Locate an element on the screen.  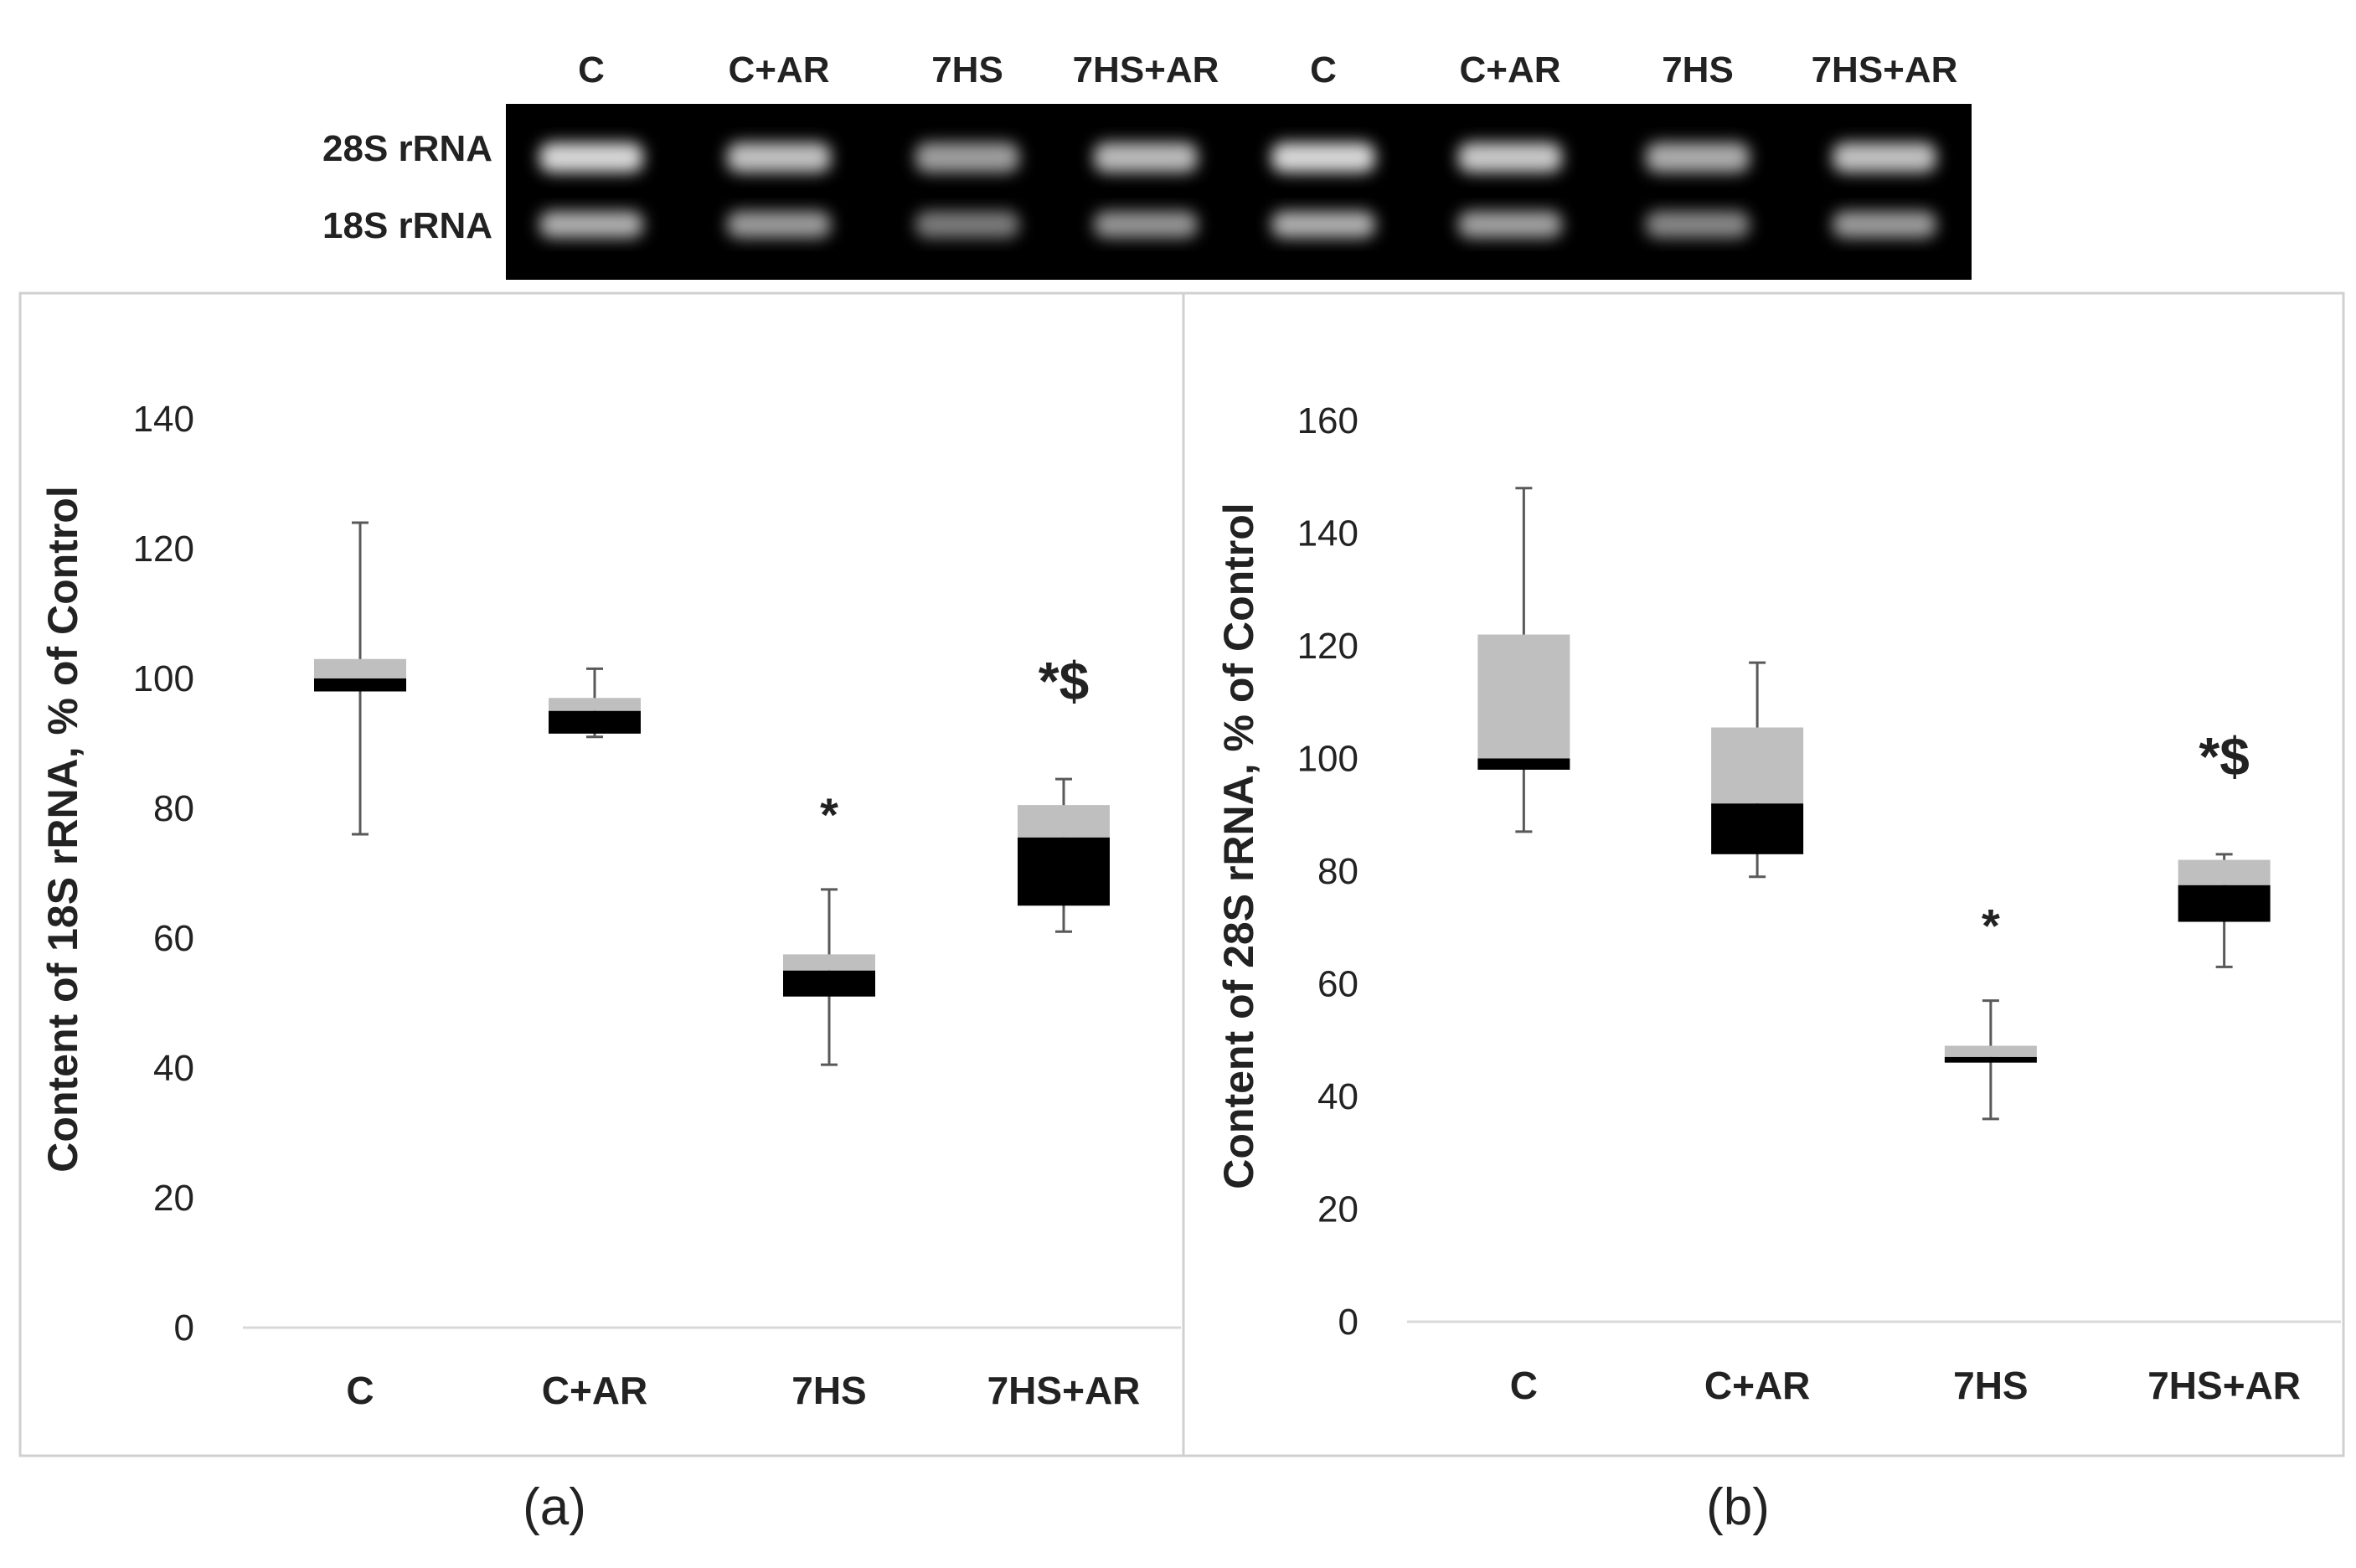
band-label-18s: 18S rRNA is located at coordinates (407, 225).